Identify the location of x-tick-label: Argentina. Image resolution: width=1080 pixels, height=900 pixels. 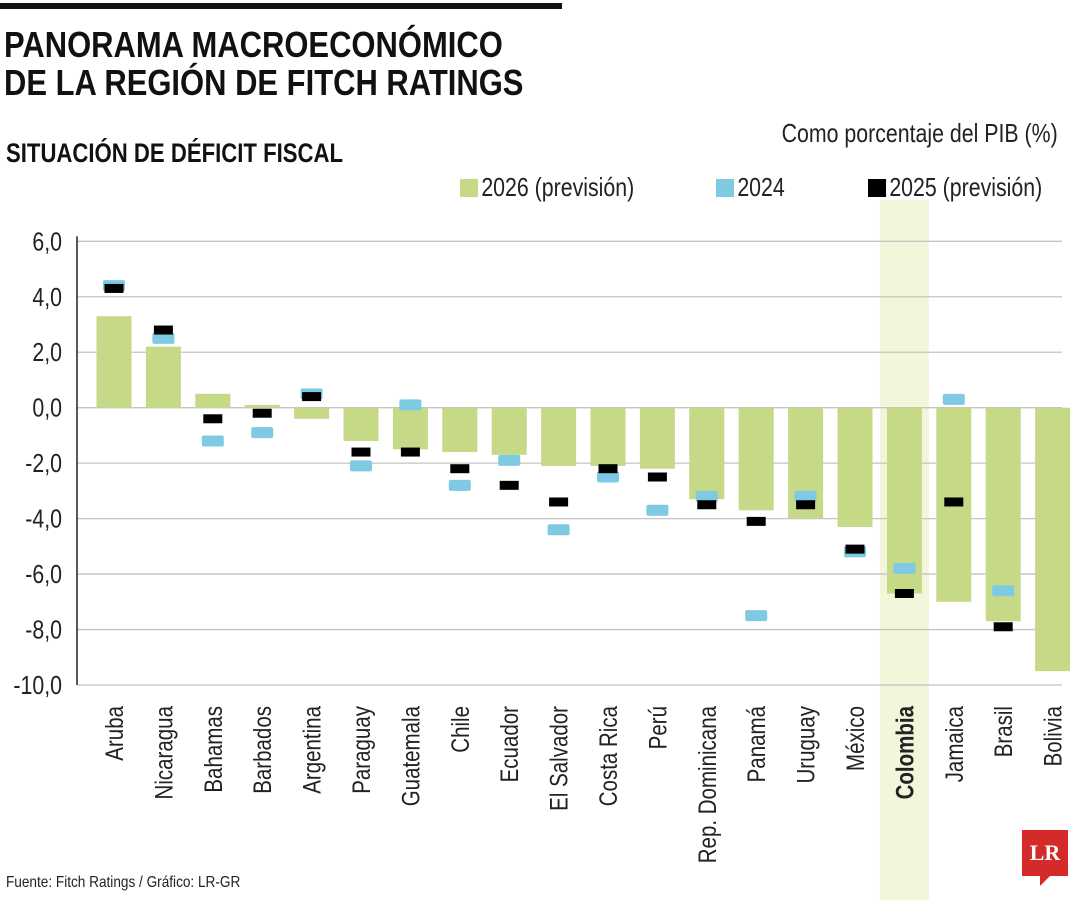
(312, 750).